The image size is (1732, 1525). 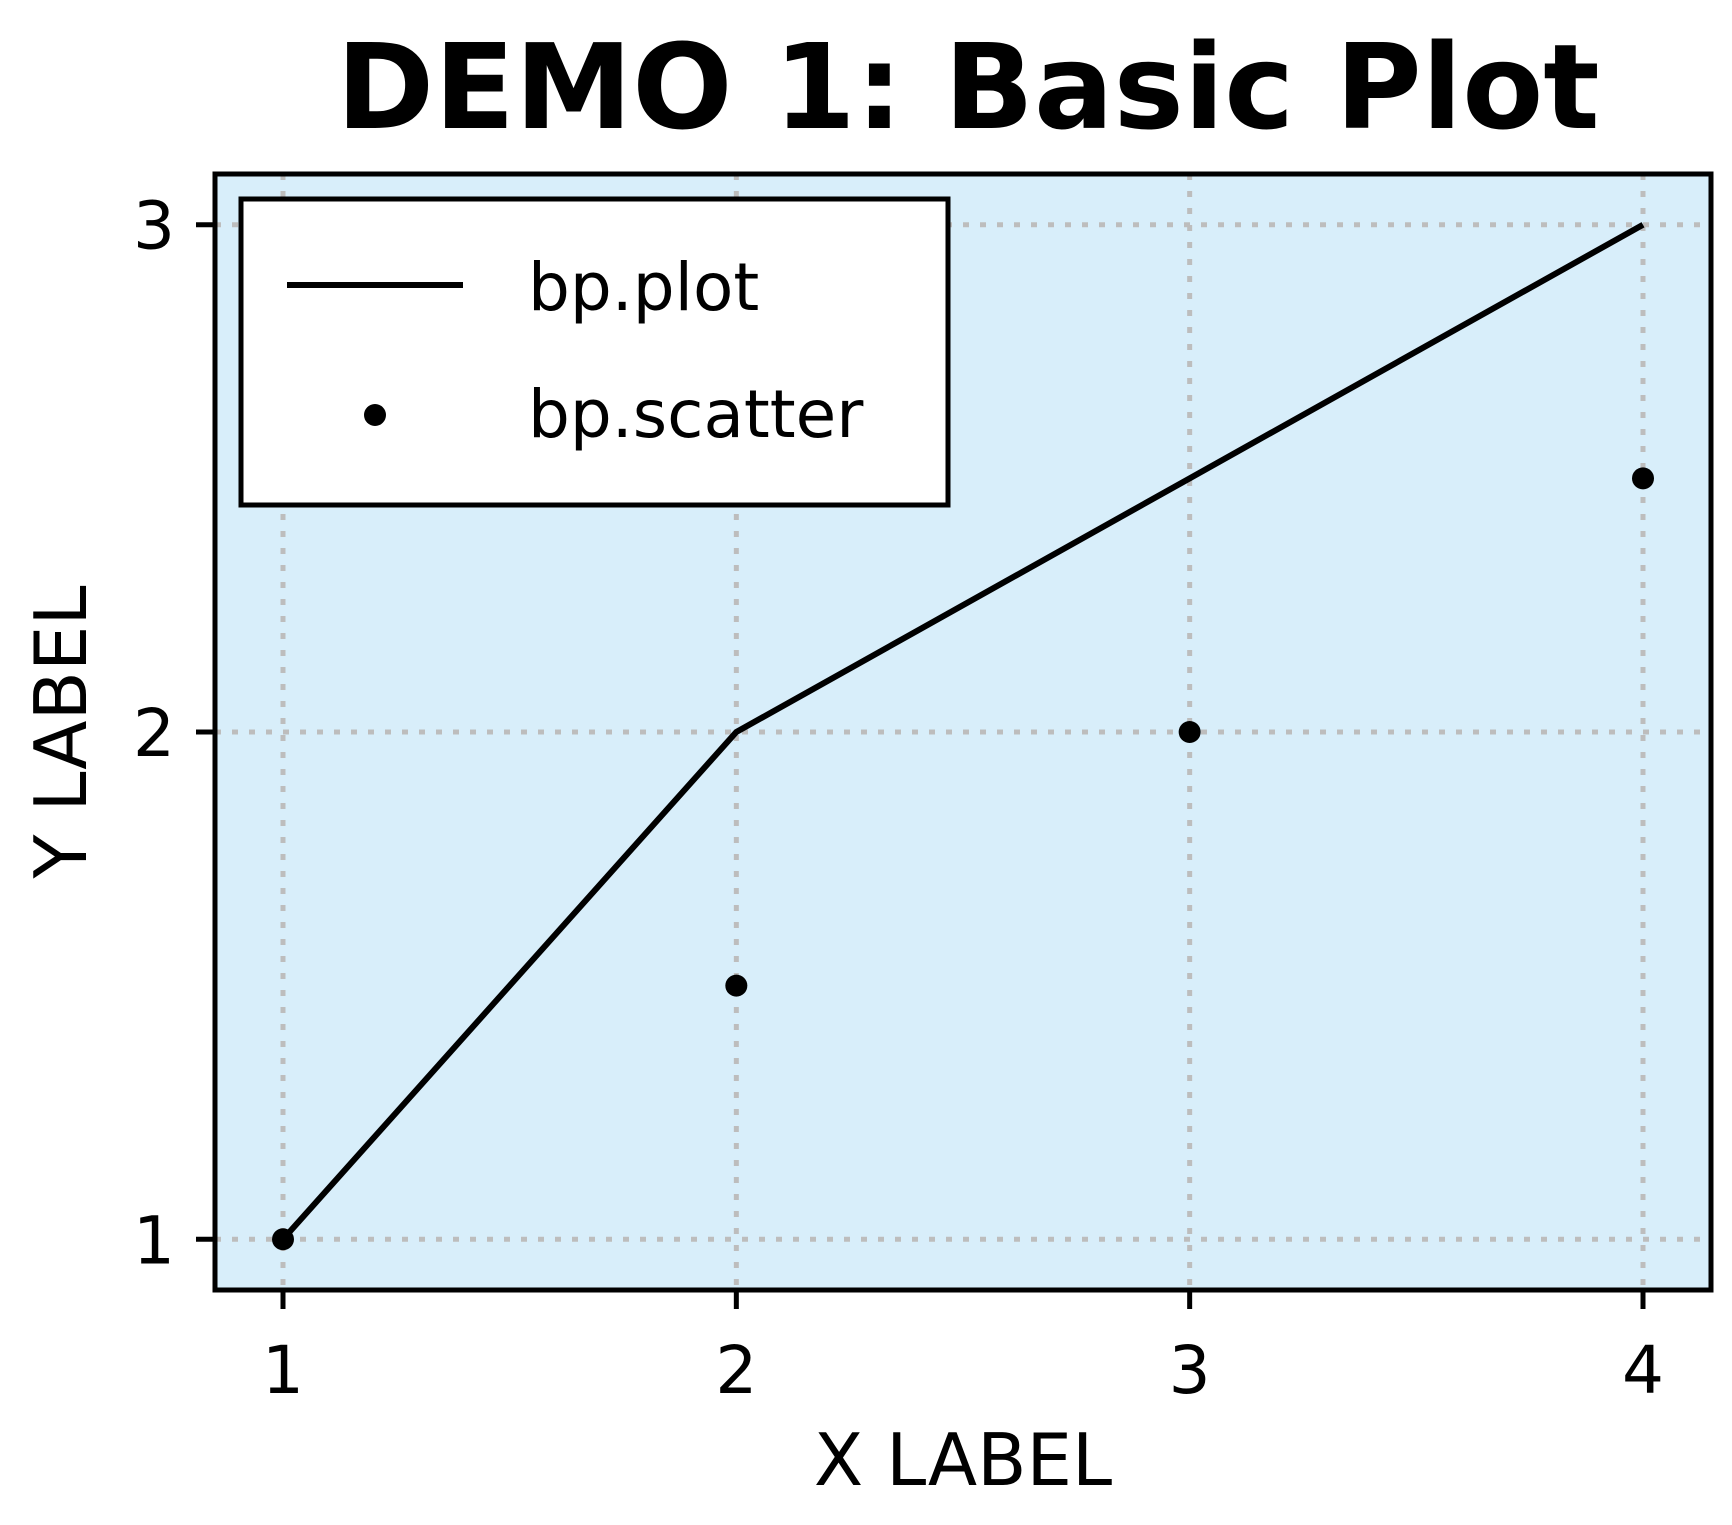 What do you see at coordinates (696, 414) in the screenshot?
I see `legend-label-scatter: bp.scatter` at bounding box center [696, 414].